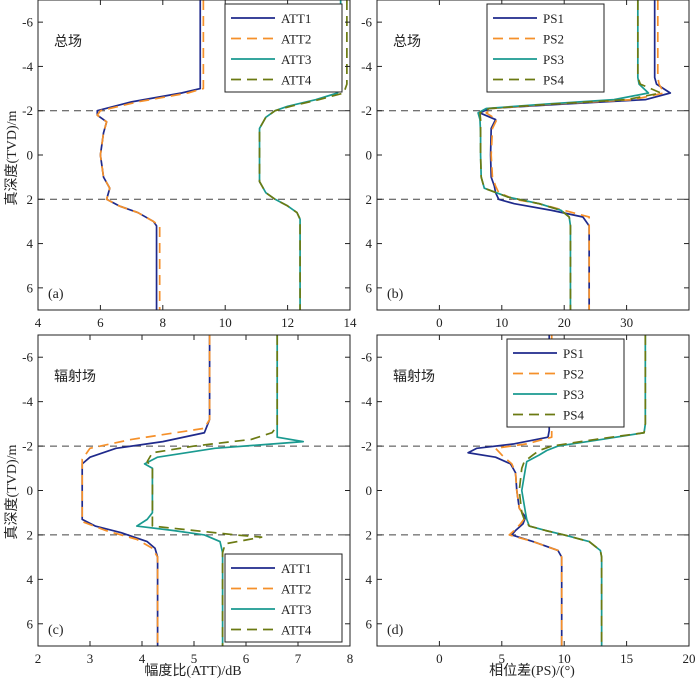 The height and width of the screenshot is (682, 700). Describe the element at coordinates (56, 294) in the screenshot. I see `panel-label: (a)` at that location.